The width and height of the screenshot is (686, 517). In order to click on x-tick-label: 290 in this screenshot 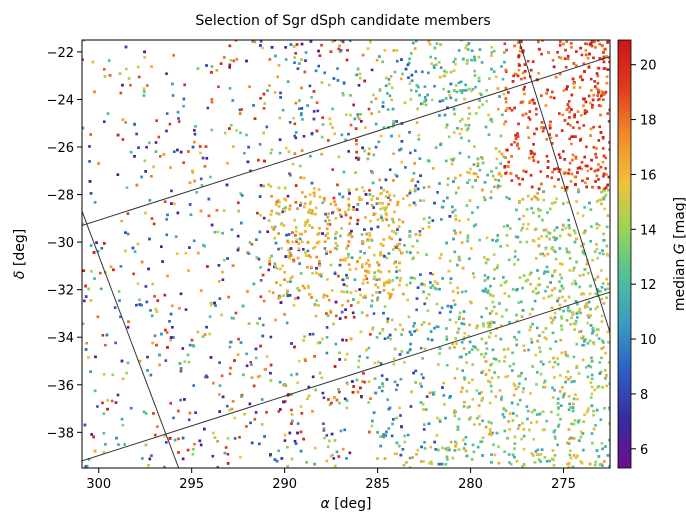, I will do `click(284, 484)`.